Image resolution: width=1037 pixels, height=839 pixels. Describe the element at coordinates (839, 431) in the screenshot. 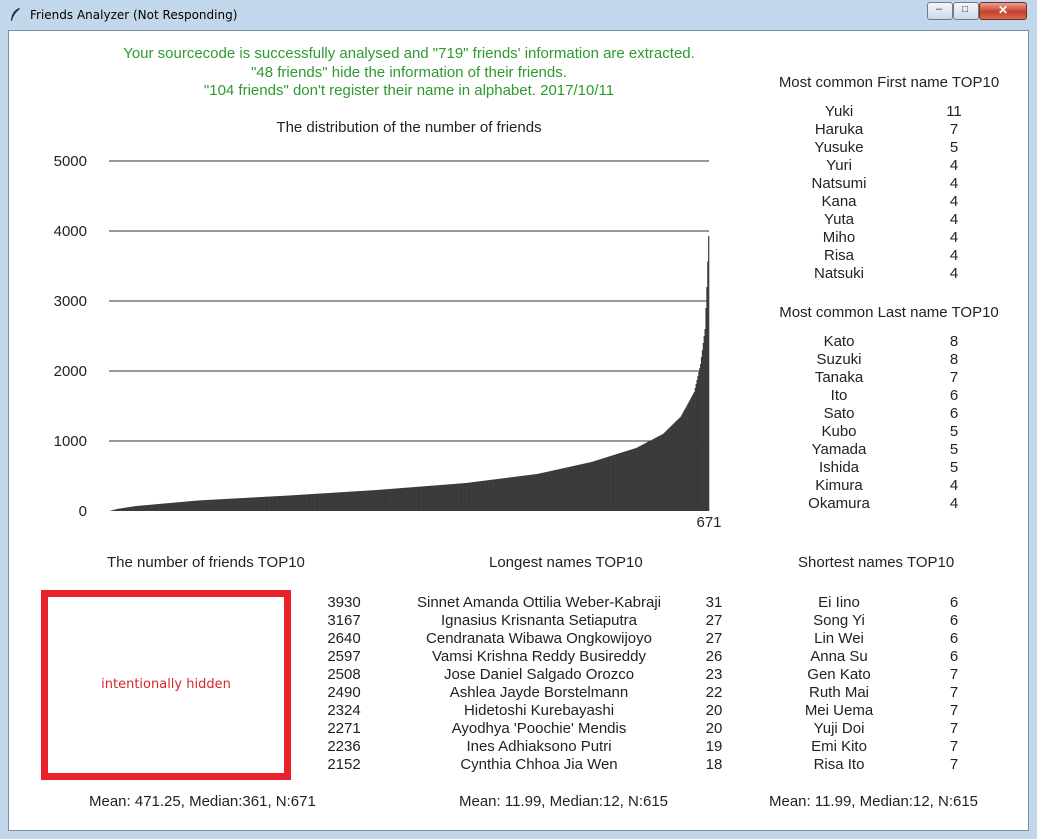

I see `name-cell: Kubo` at that location.